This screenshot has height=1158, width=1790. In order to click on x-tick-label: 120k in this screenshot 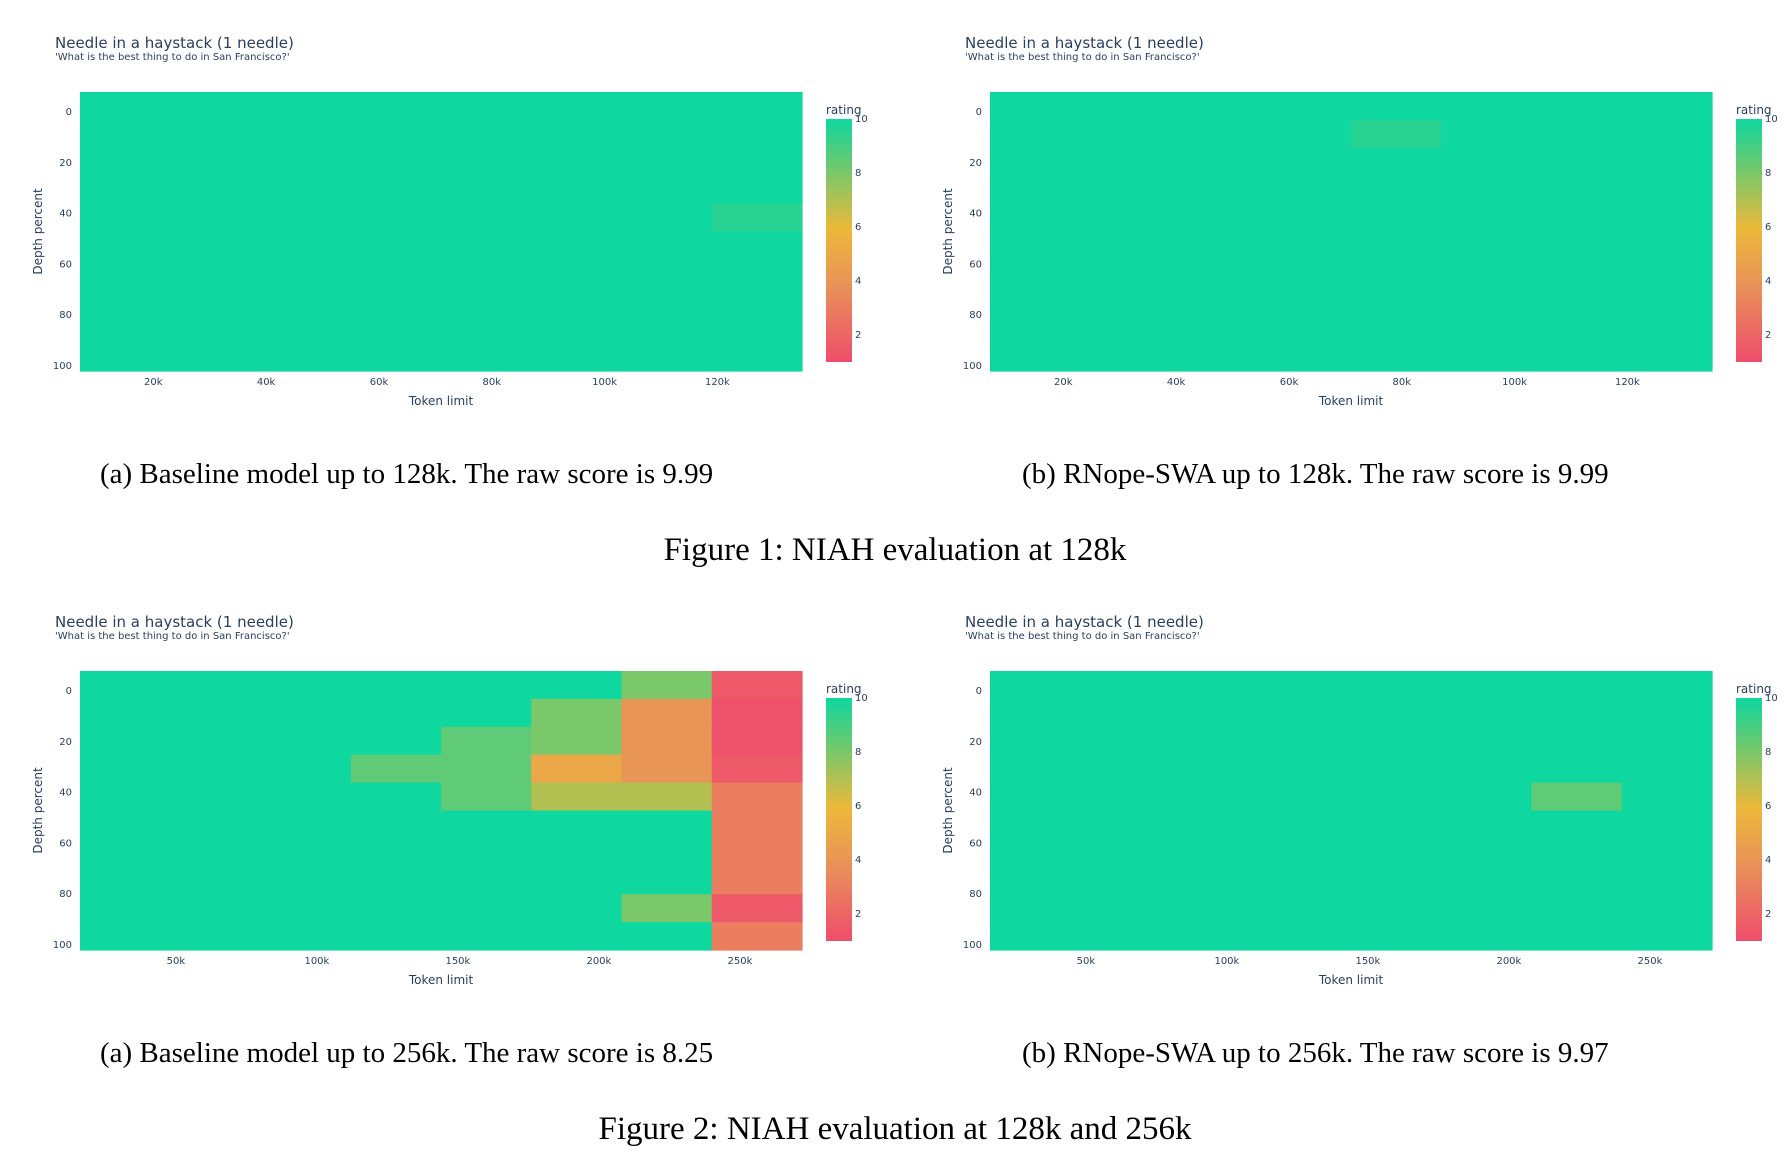, I will do `click(1627, 382)`.